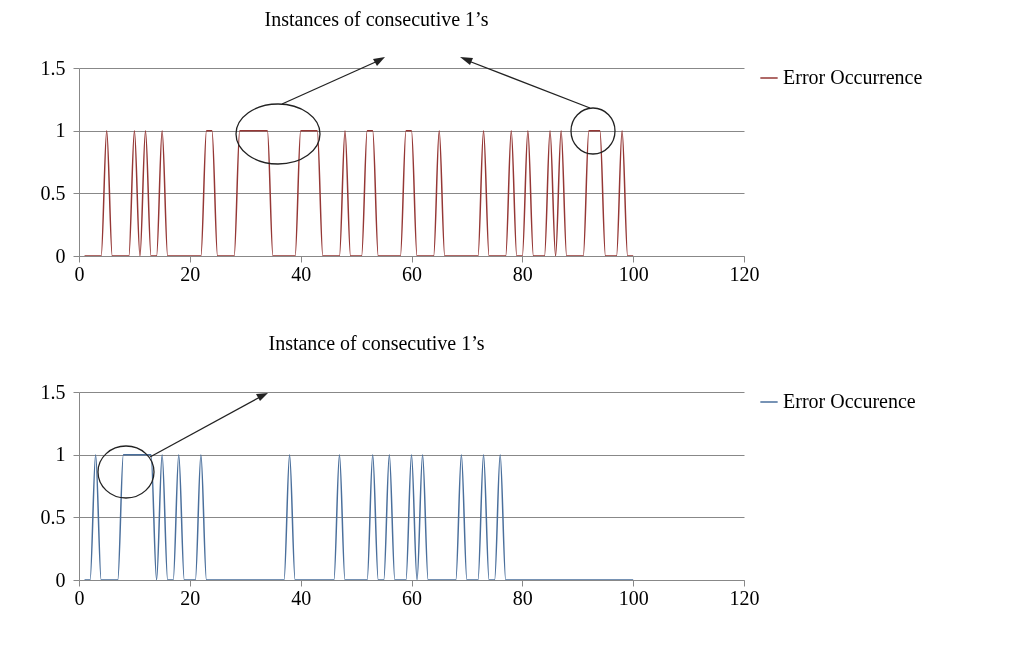 This screenshot has width=1019, height=648. What do you see at coordinates (376, 343) in the screenshot?
I see `text: Instance of consecutive 1’s` at bounding box center [376, 343].